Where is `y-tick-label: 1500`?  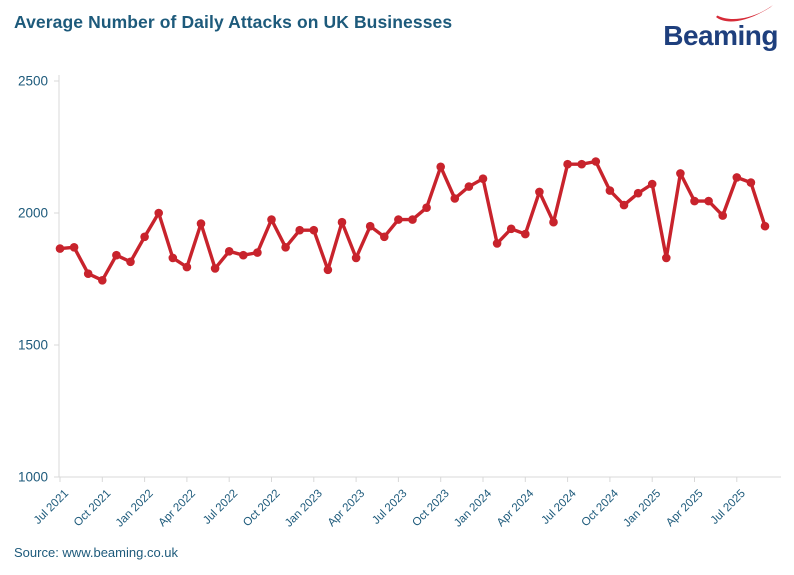 y-tick-label: 1500 is located at coordinates (33, 345).